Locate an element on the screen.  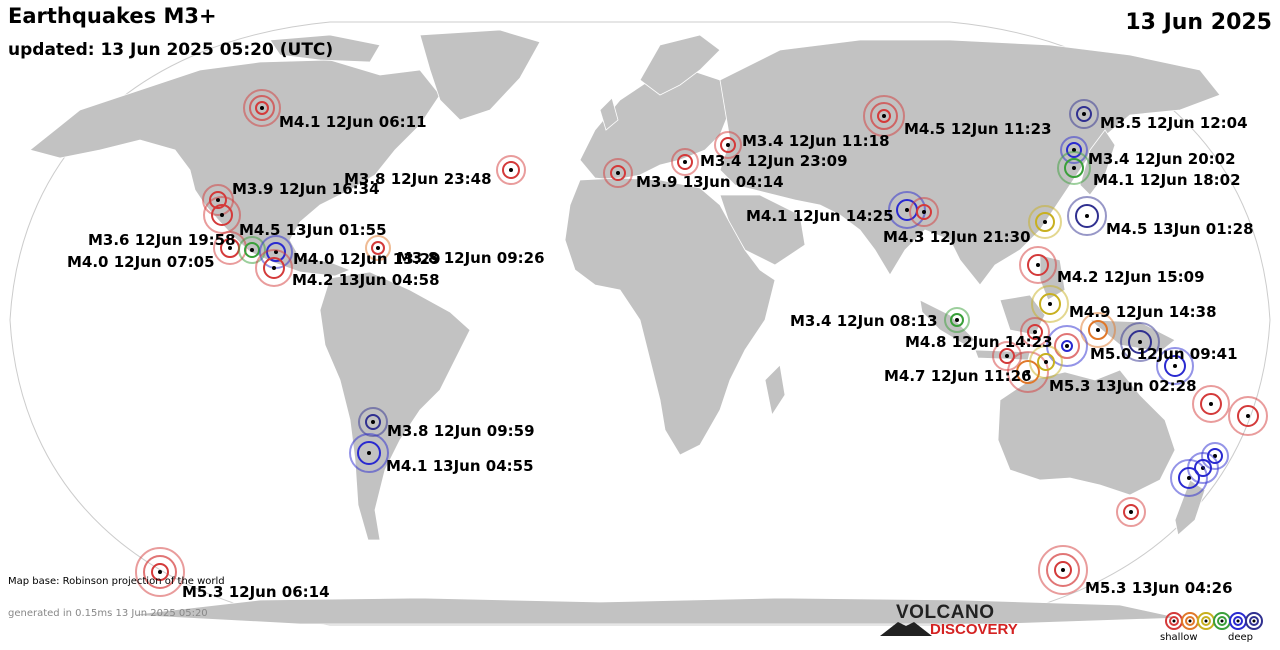
logo-text-discovery: DISCOVERY is located at coordinates (974, 629).